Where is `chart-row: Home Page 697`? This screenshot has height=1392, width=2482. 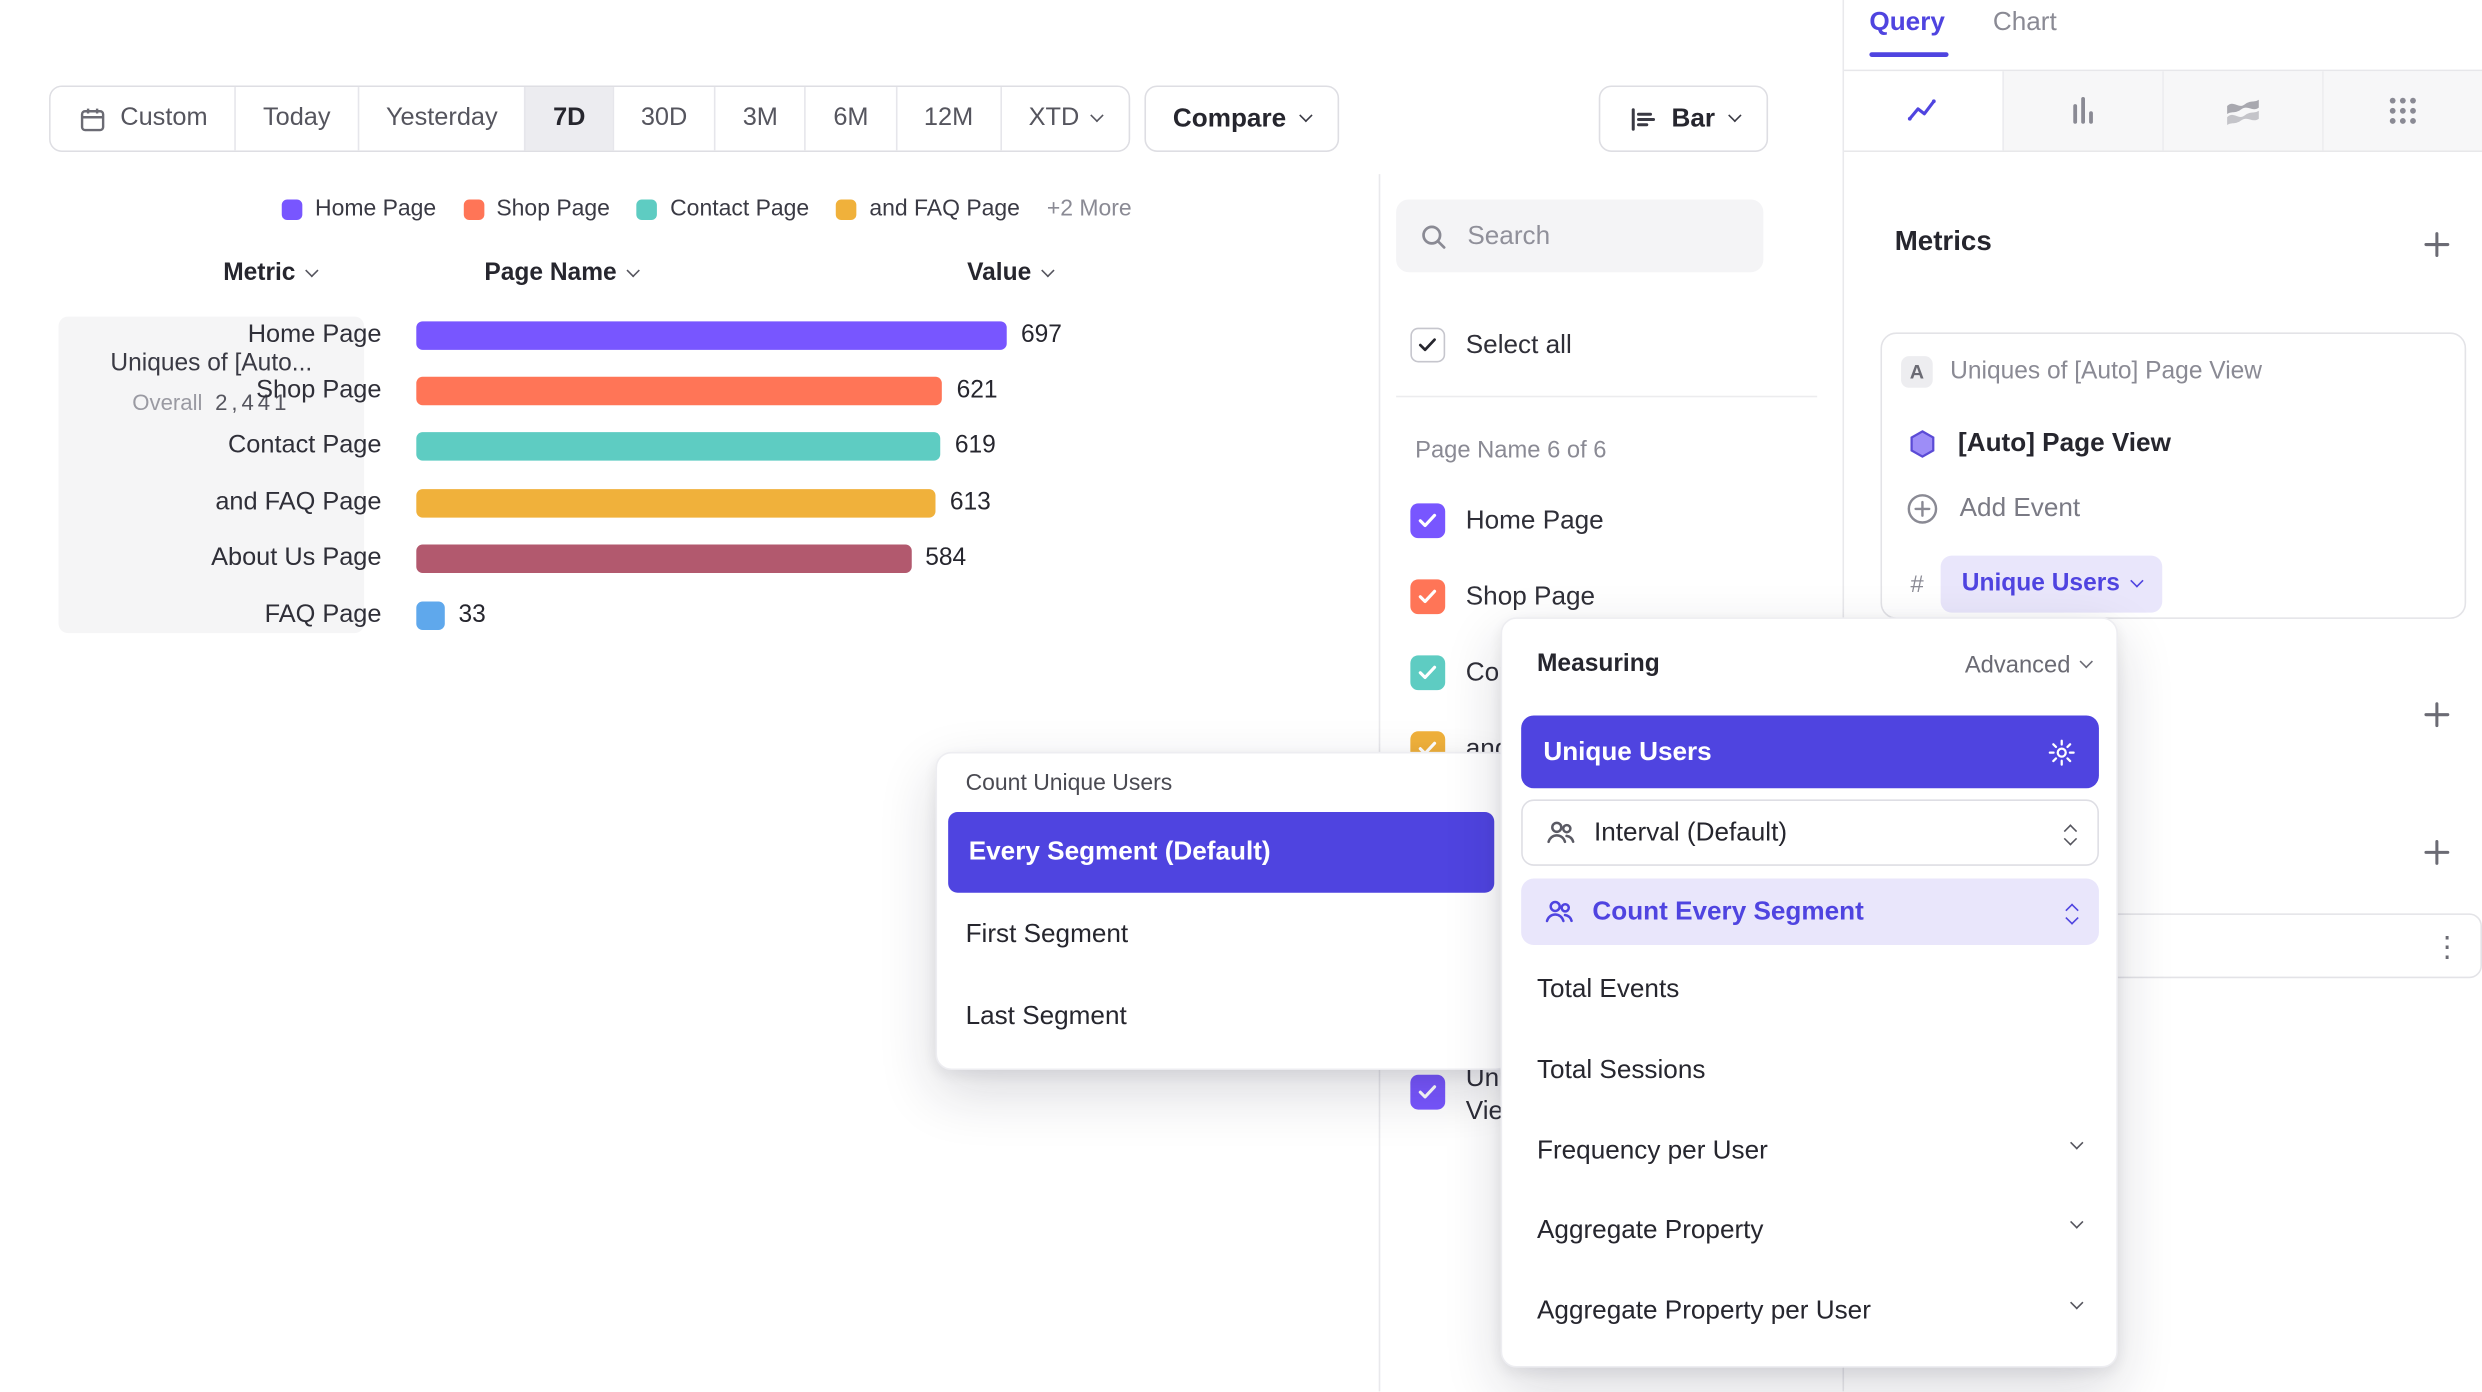
chart-row: Home Page 697 is located at coordinates (680, 335).